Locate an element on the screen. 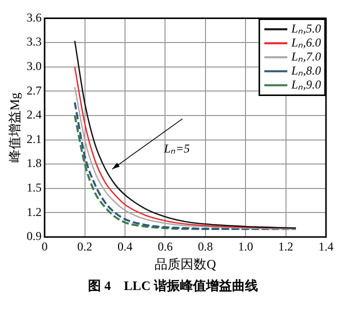 The width and height of the screenshot is (346, 310). y-tick-label: 1.5 is located at coordinates (34, 187).